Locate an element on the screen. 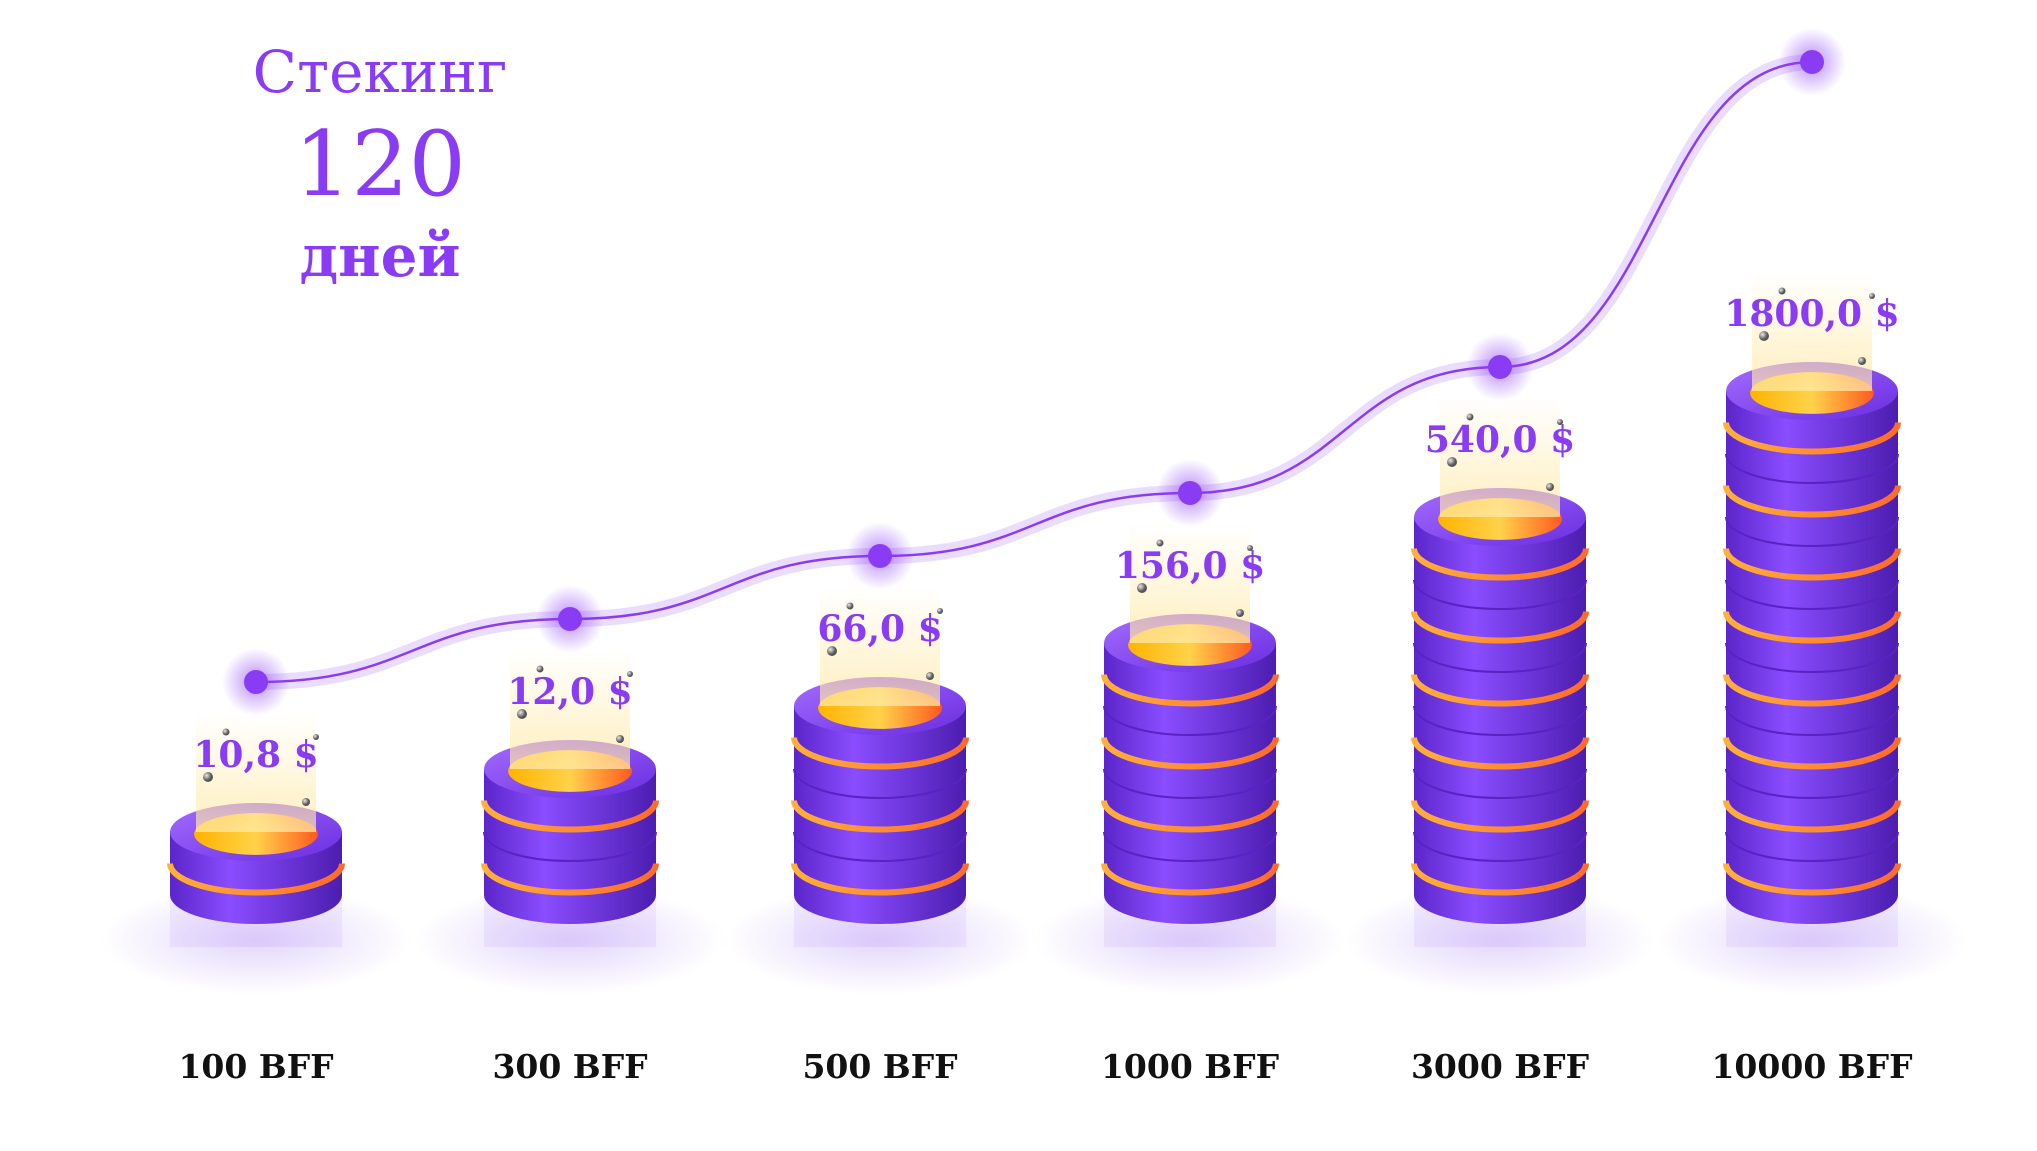 This screenshot has width=2037, height=1151. category-label: 100 BFF is located at coordinates (255, 1066).